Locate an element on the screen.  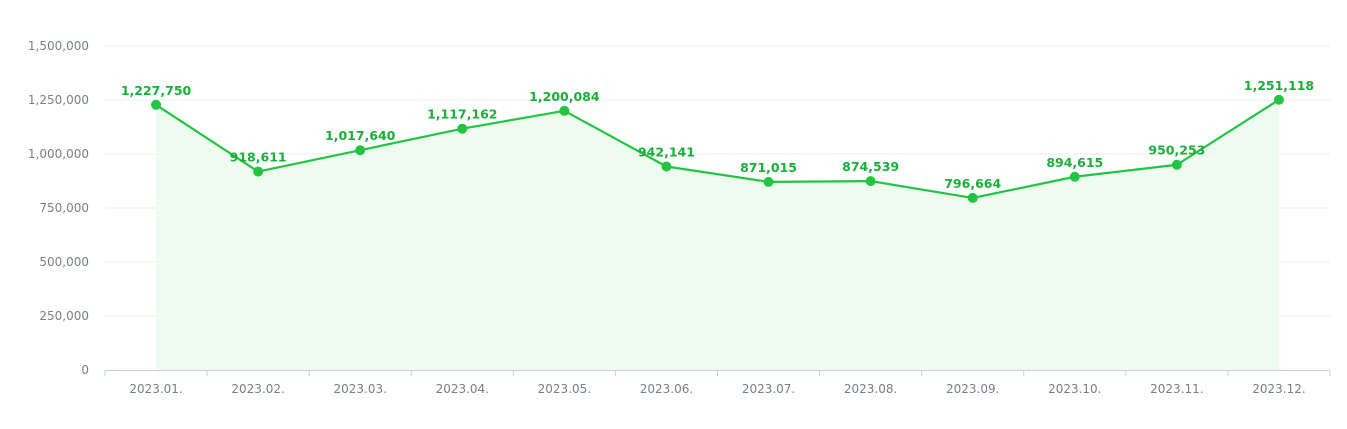
x-tick-label: 2023.11. is located at coordinates (1176, 389).